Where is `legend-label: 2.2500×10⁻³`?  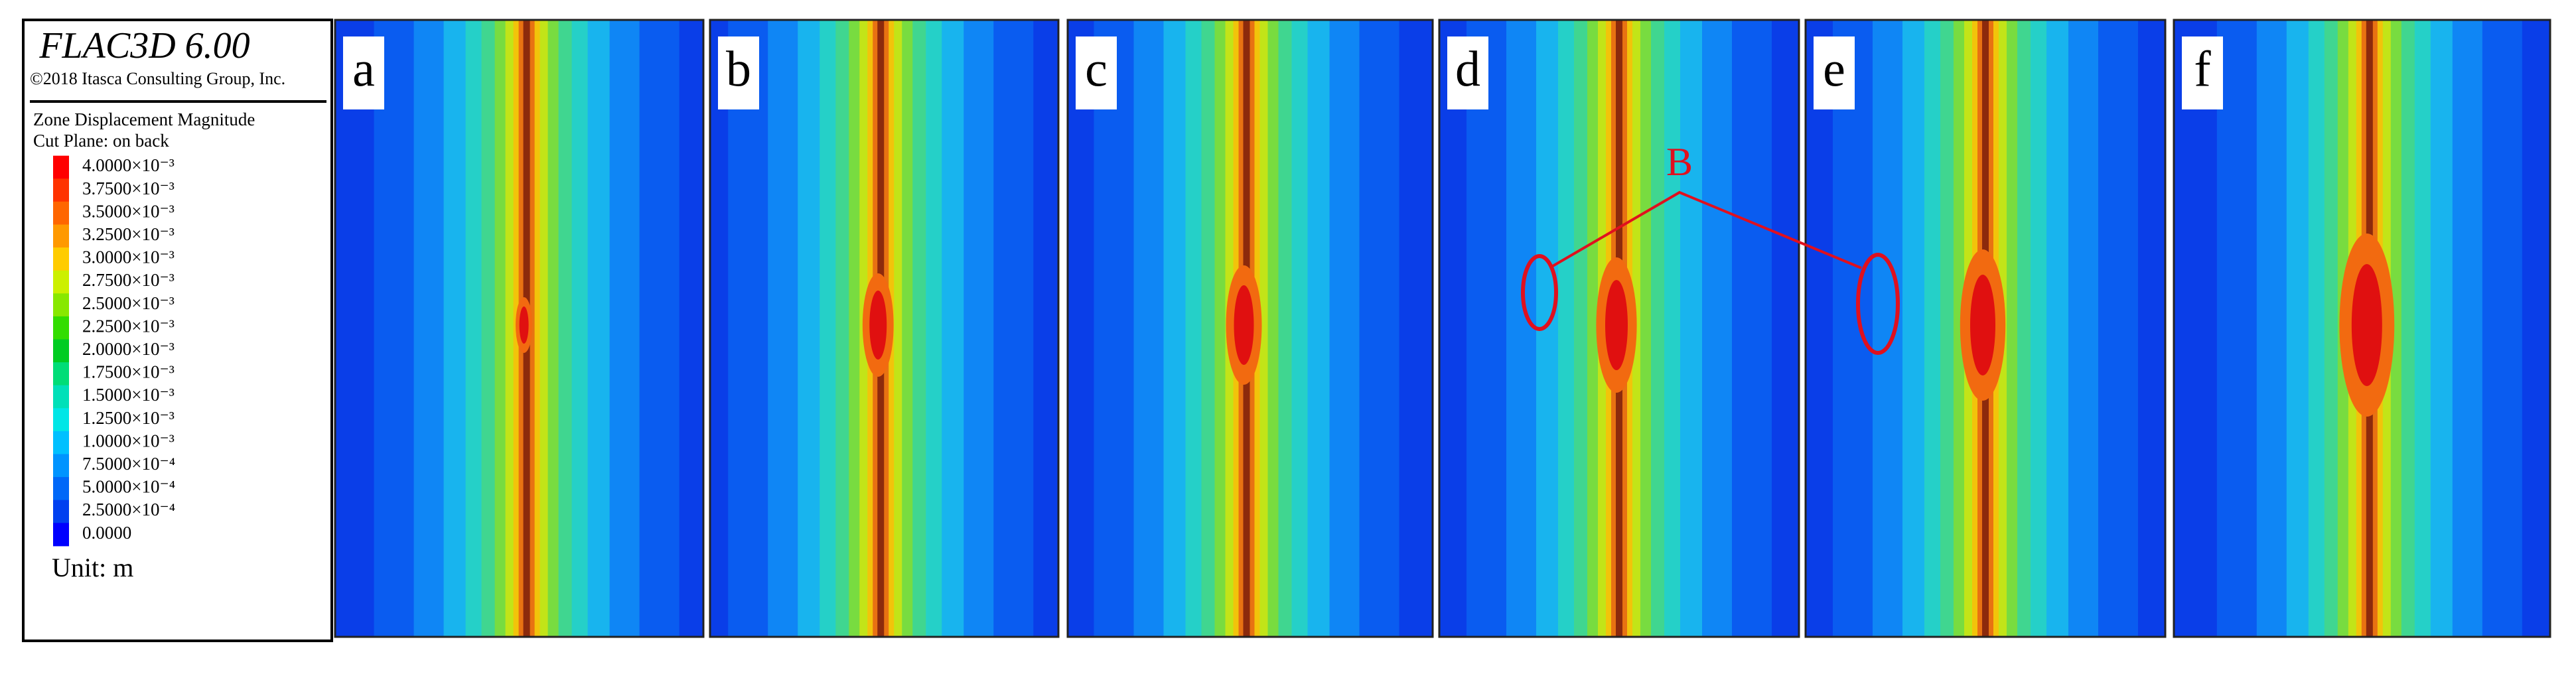
legend-label: 2.2500×10⁻³ is located at coordinates (128, 326).